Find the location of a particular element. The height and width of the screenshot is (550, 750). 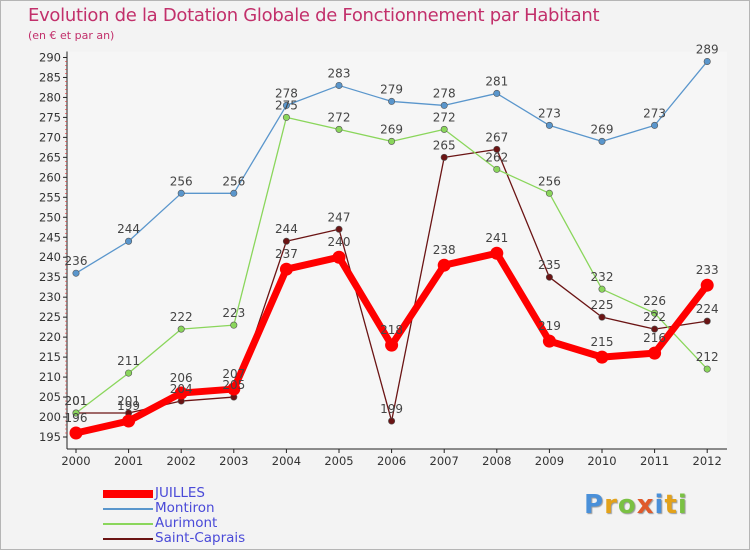

x-tick-label: 2008 is located at coordinates (496, 461).